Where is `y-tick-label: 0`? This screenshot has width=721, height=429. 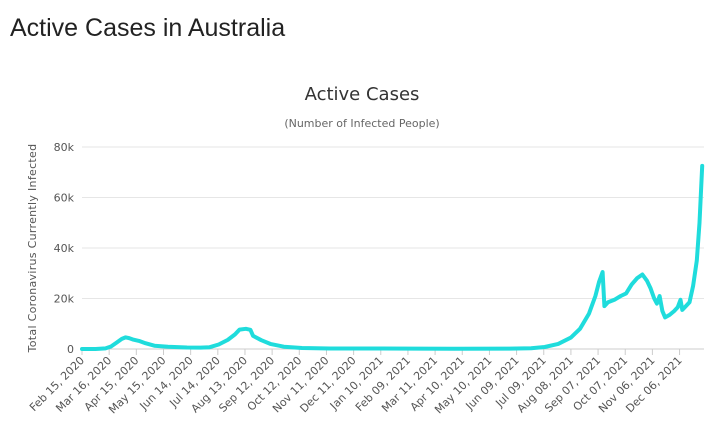 y-tick-label: 0 is located at coordinates (70, 349).